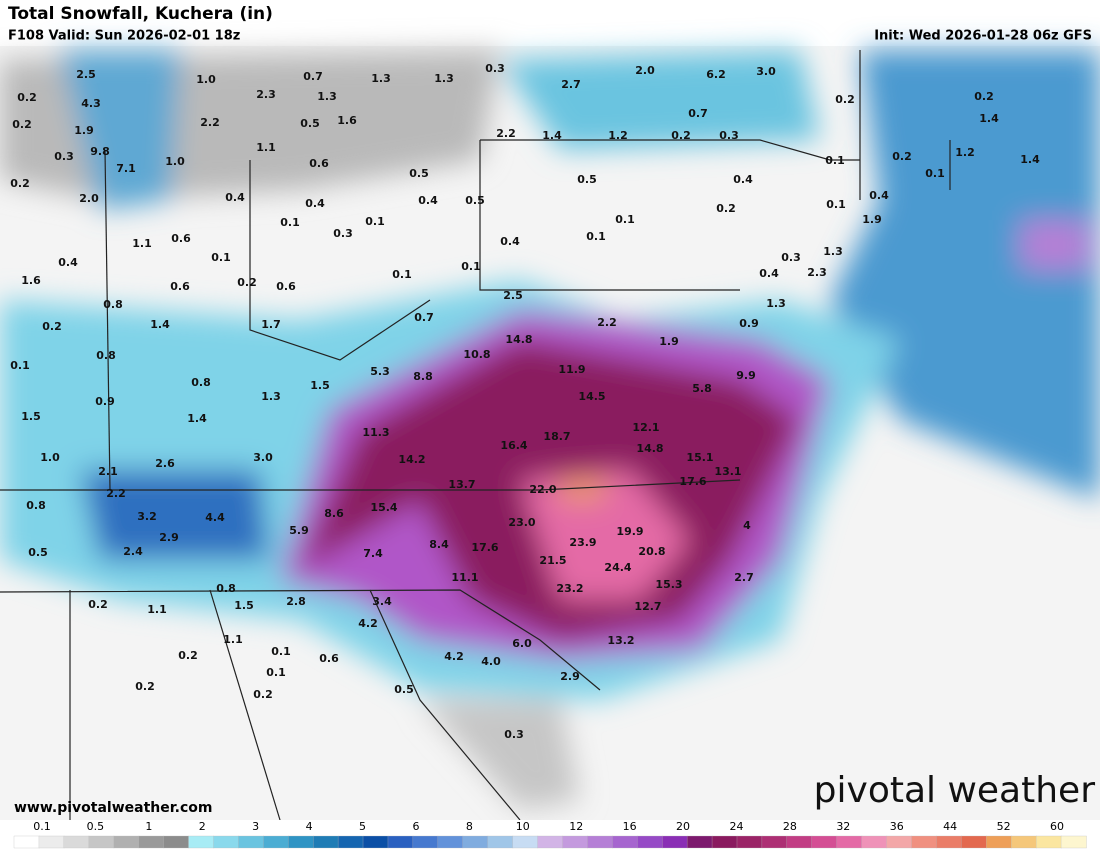  I want to click on snowfall-label: 12.7, so click(647, 606).